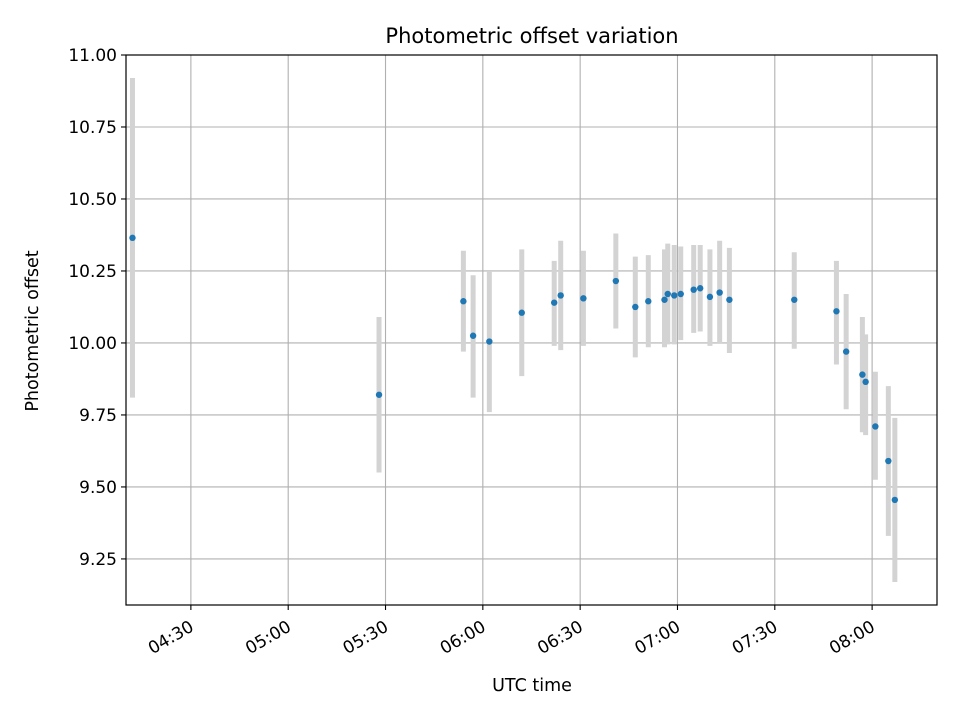  I want to click on y-axis-label: Photometric offset, so click(33, 330).